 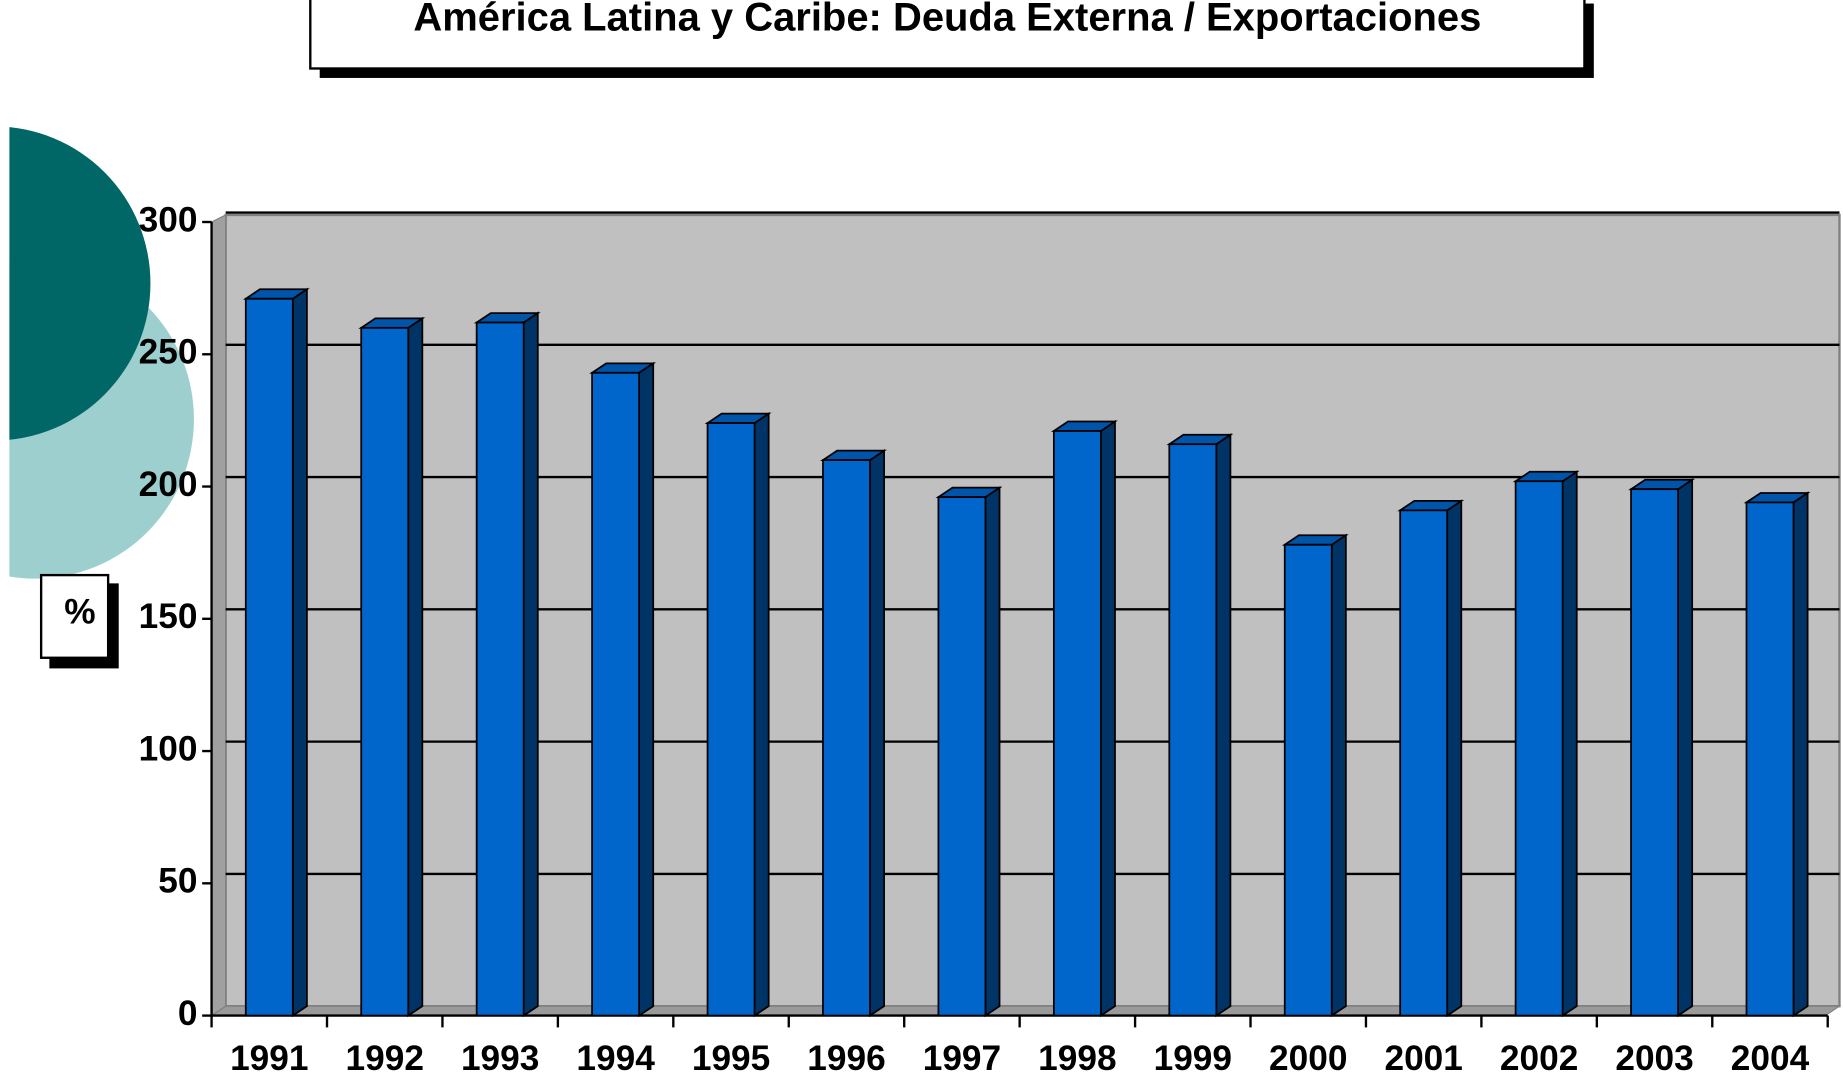 I want to click on x-tick-label: 1993, so click(x=500, y=1058).